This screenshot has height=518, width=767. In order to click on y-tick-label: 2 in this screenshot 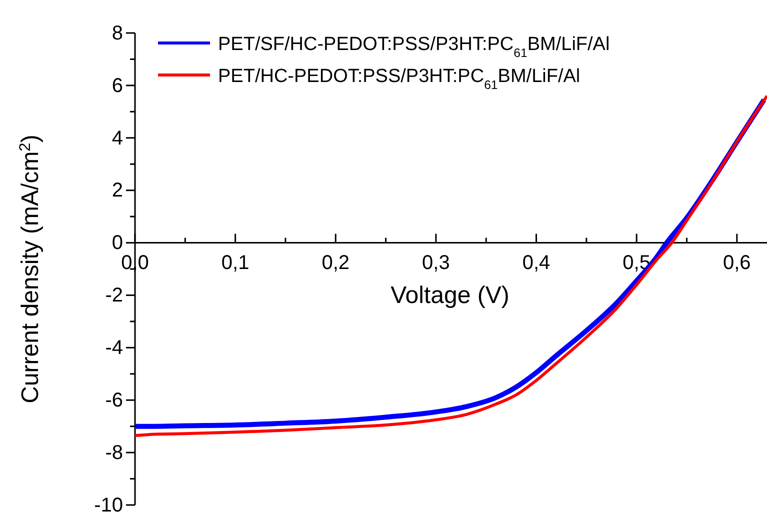, I will do `click(117, 191)`.